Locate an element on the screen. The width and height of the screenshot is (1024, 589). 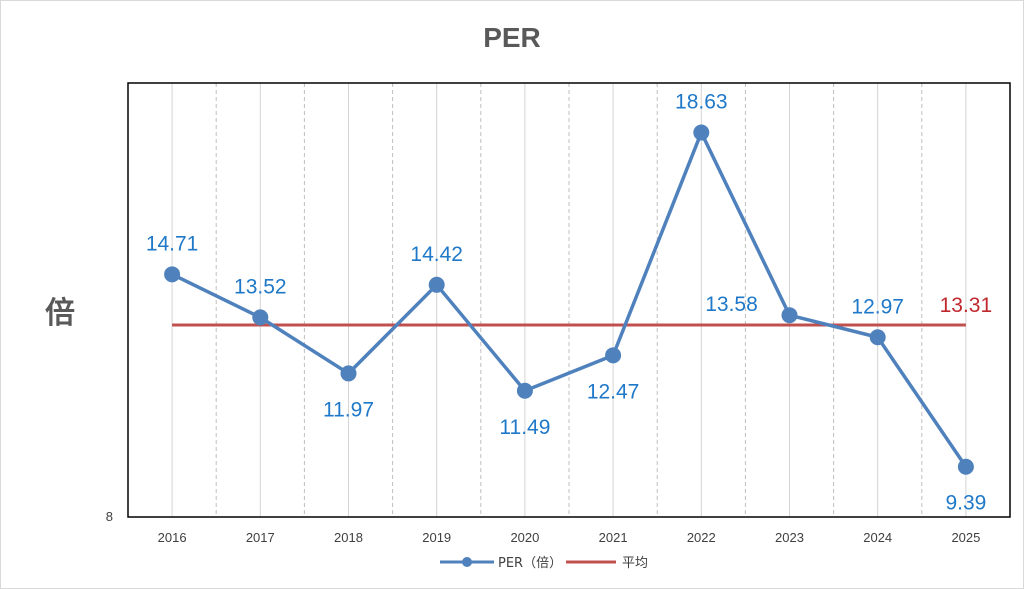
data-label: 13.52 is located at coordinates (260, 286).